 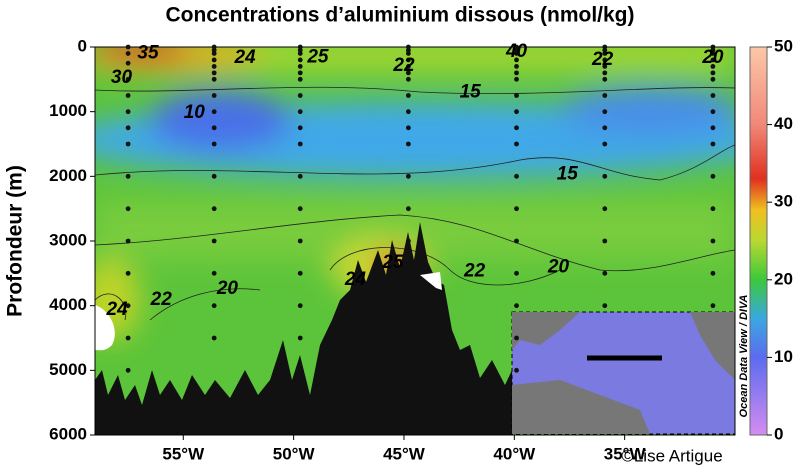 What do you see at coordinates (195, 112) in the screenshot?
I see `contour-label: 10` at bounding box center [195, 112].